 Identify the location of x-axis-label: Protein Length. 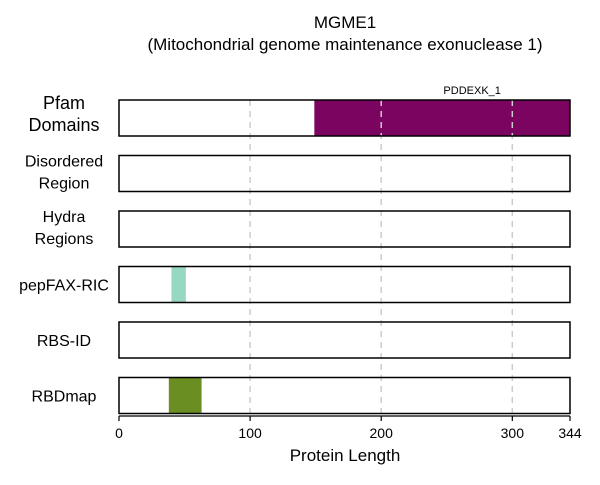
(345, 455).